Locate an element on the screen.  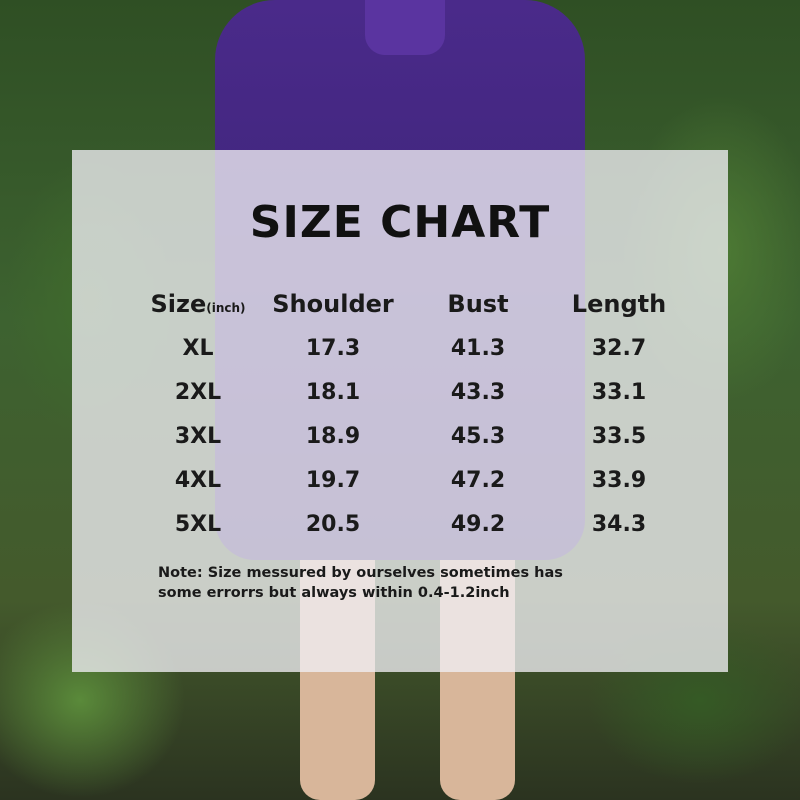
header-length: Length is located at coordinates (619, 304).